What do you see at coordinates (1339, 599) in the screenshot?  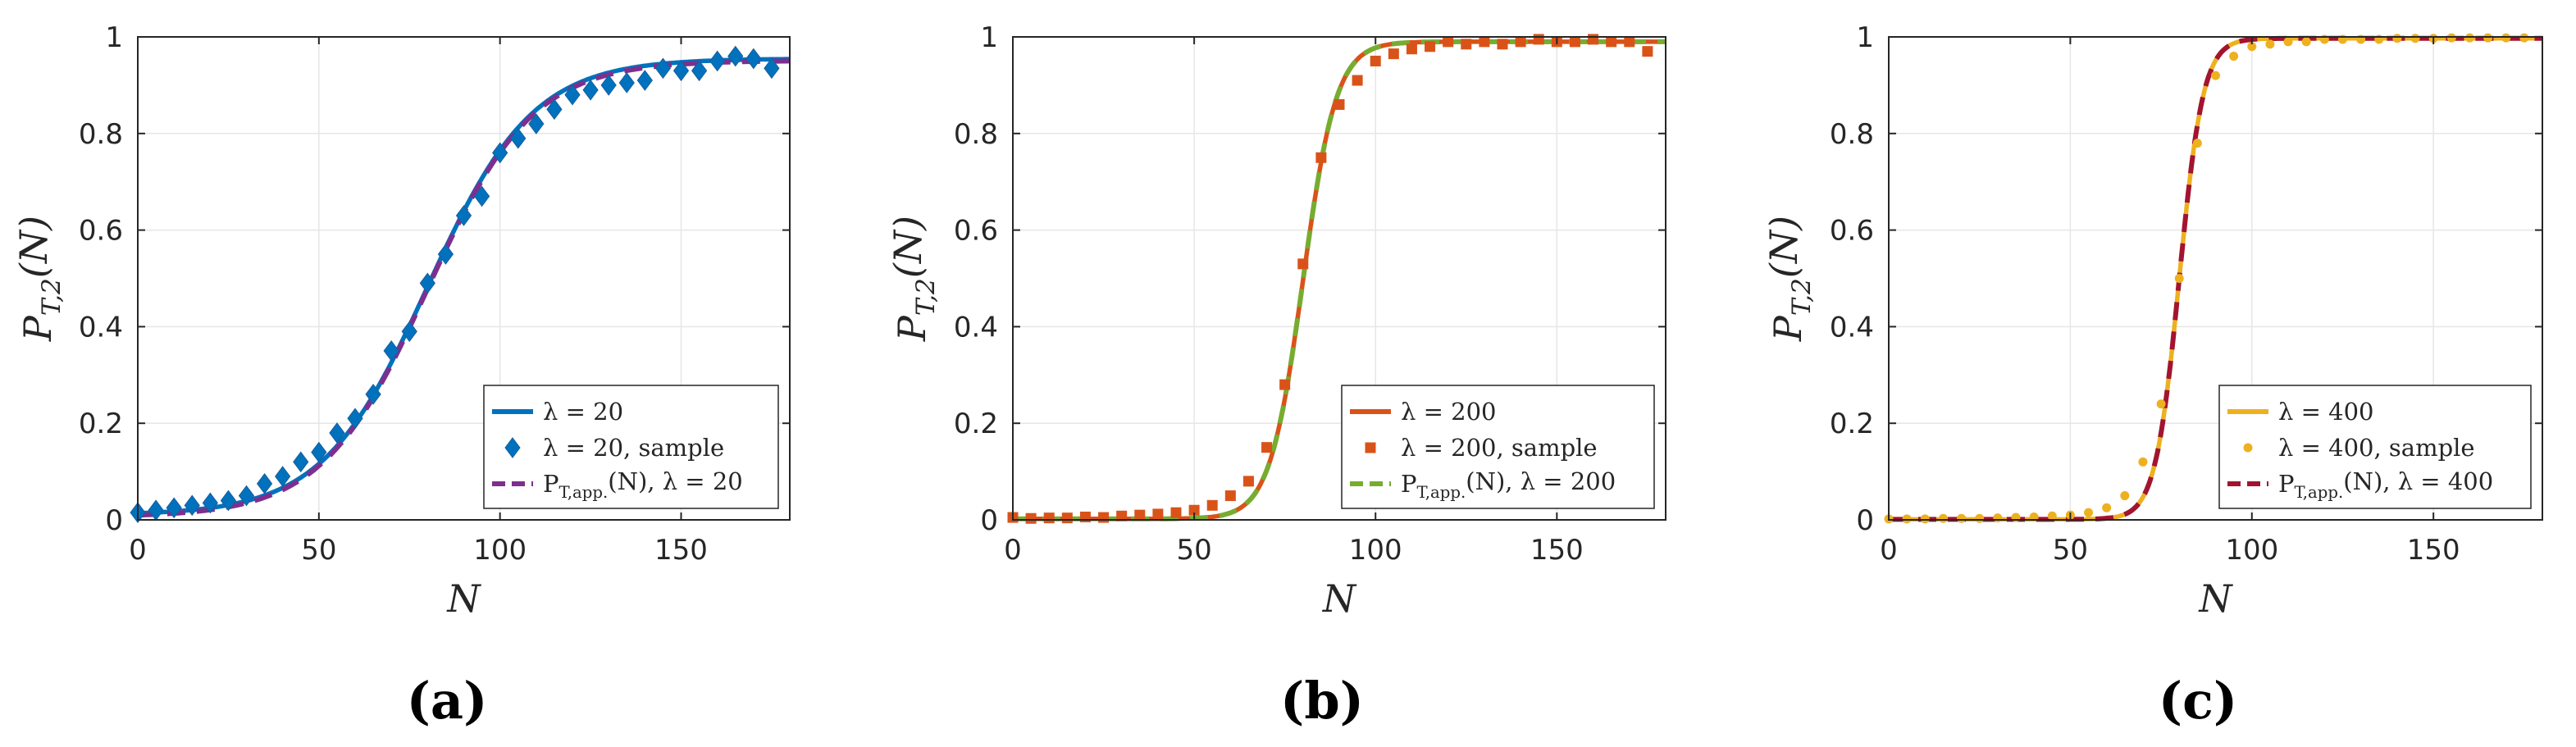 I see `x-axis-title: N` at bounding box center [1339, 599].